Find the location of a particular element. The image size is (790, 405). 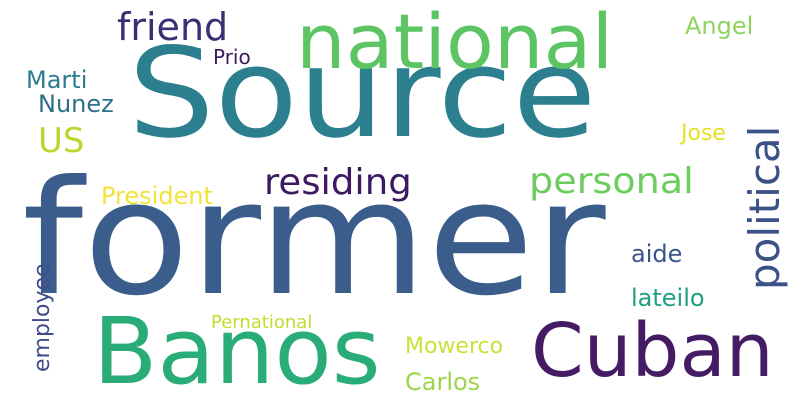

word-national: national is located at coordinates (455, 43).